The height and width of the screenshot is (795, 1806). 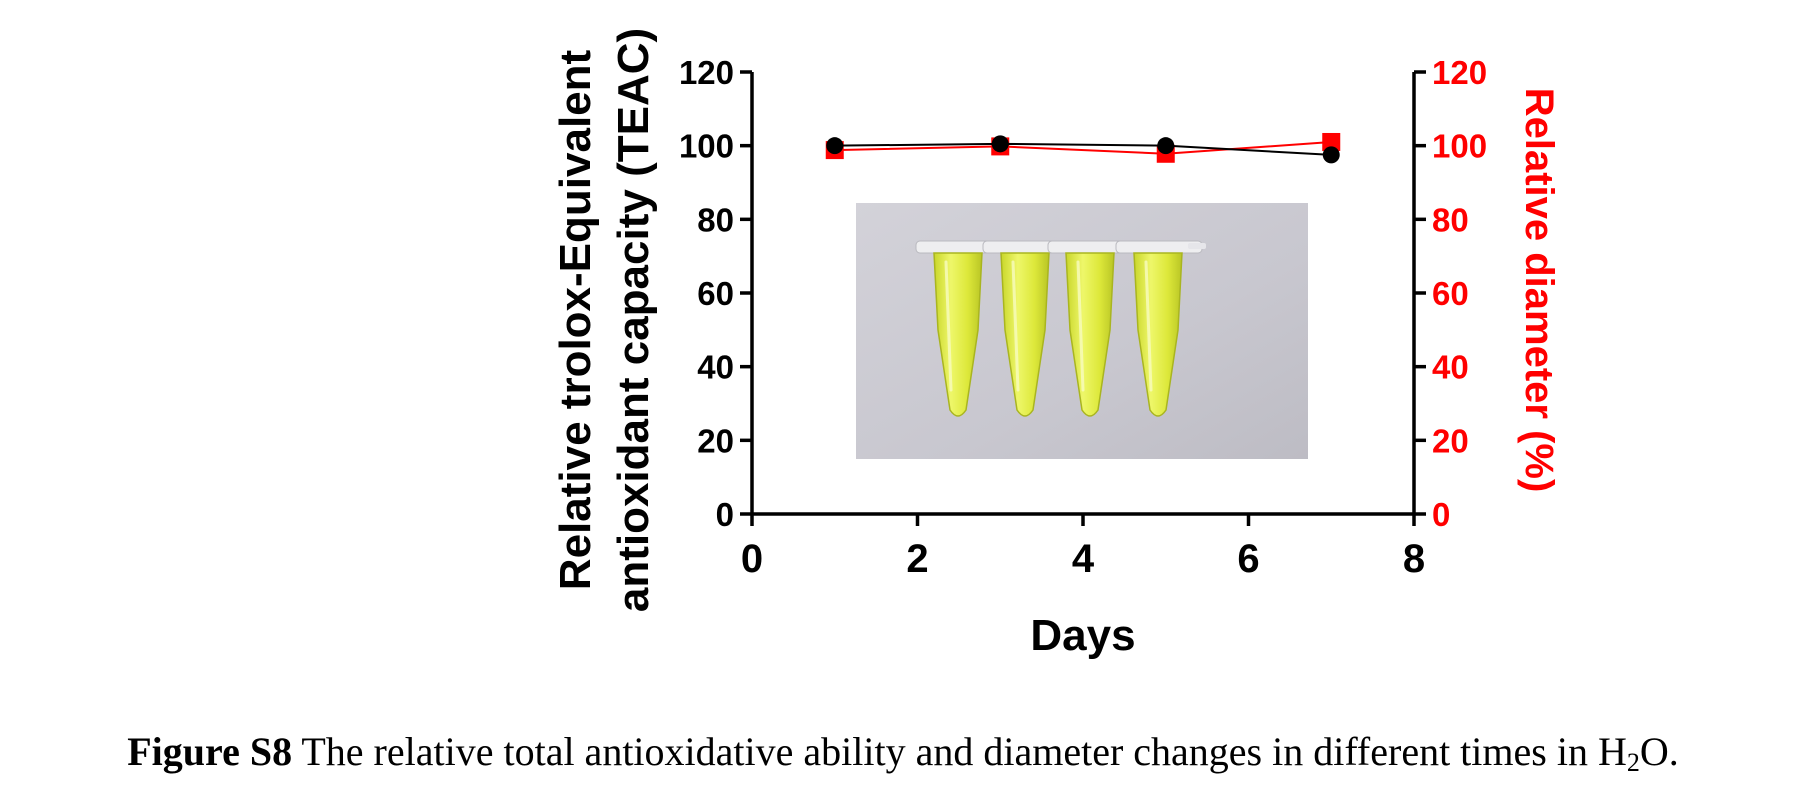 What do you see at coordinates (1414, 559) in the screenshot?
I see `x-tick-label: 8` at bounding box center [1414, 559].